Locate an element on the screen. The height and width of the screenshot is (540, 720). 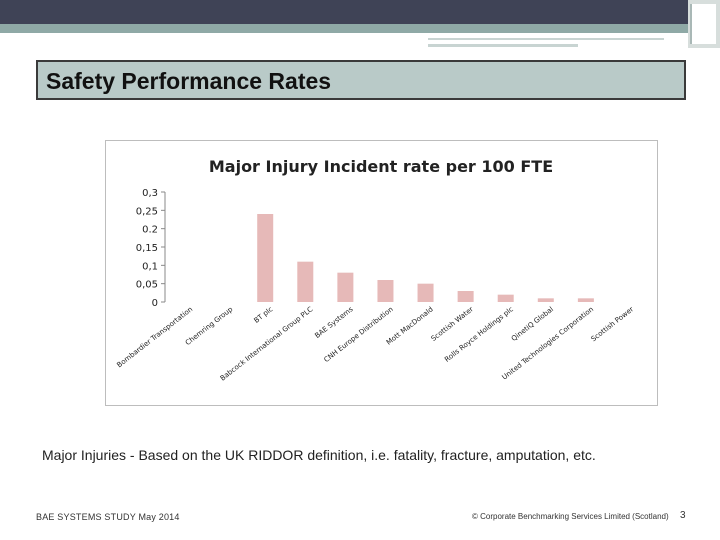
x-category-label: Bombardier Transportation is located at coordinates (154, 337).